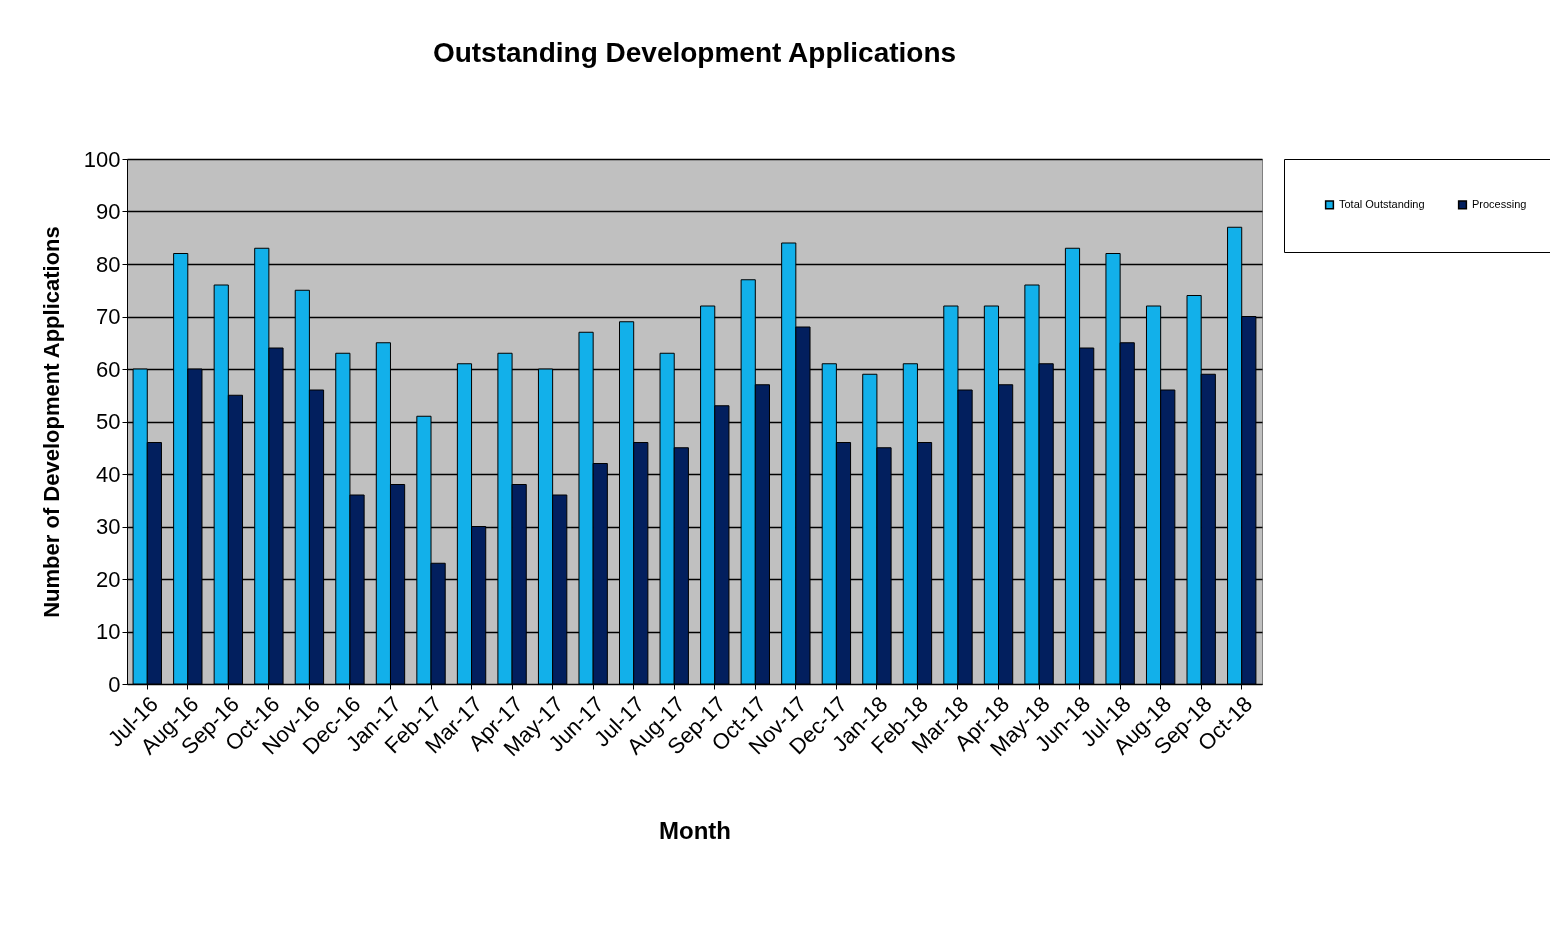 This screenshot has width=1550, height=931. Describe the element at coordinates (695, 831) in the screenshot. I see `x-axis-title: Month` at that location.